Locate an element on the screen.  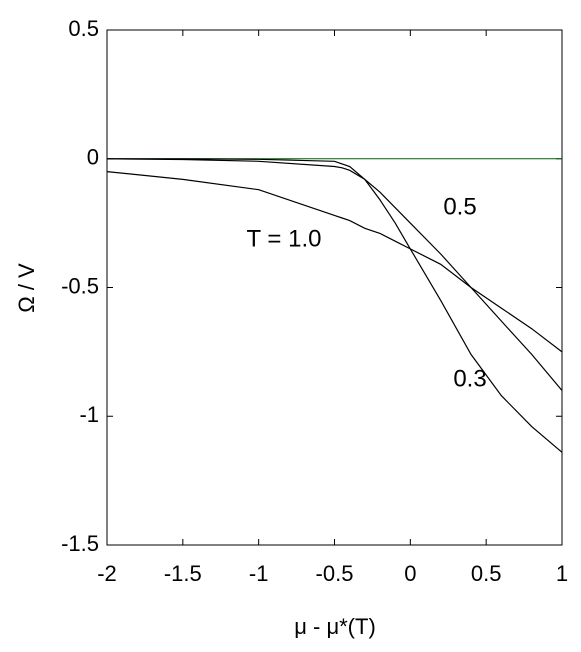
series-label: 0.3 is located at coordinates (469, 378).